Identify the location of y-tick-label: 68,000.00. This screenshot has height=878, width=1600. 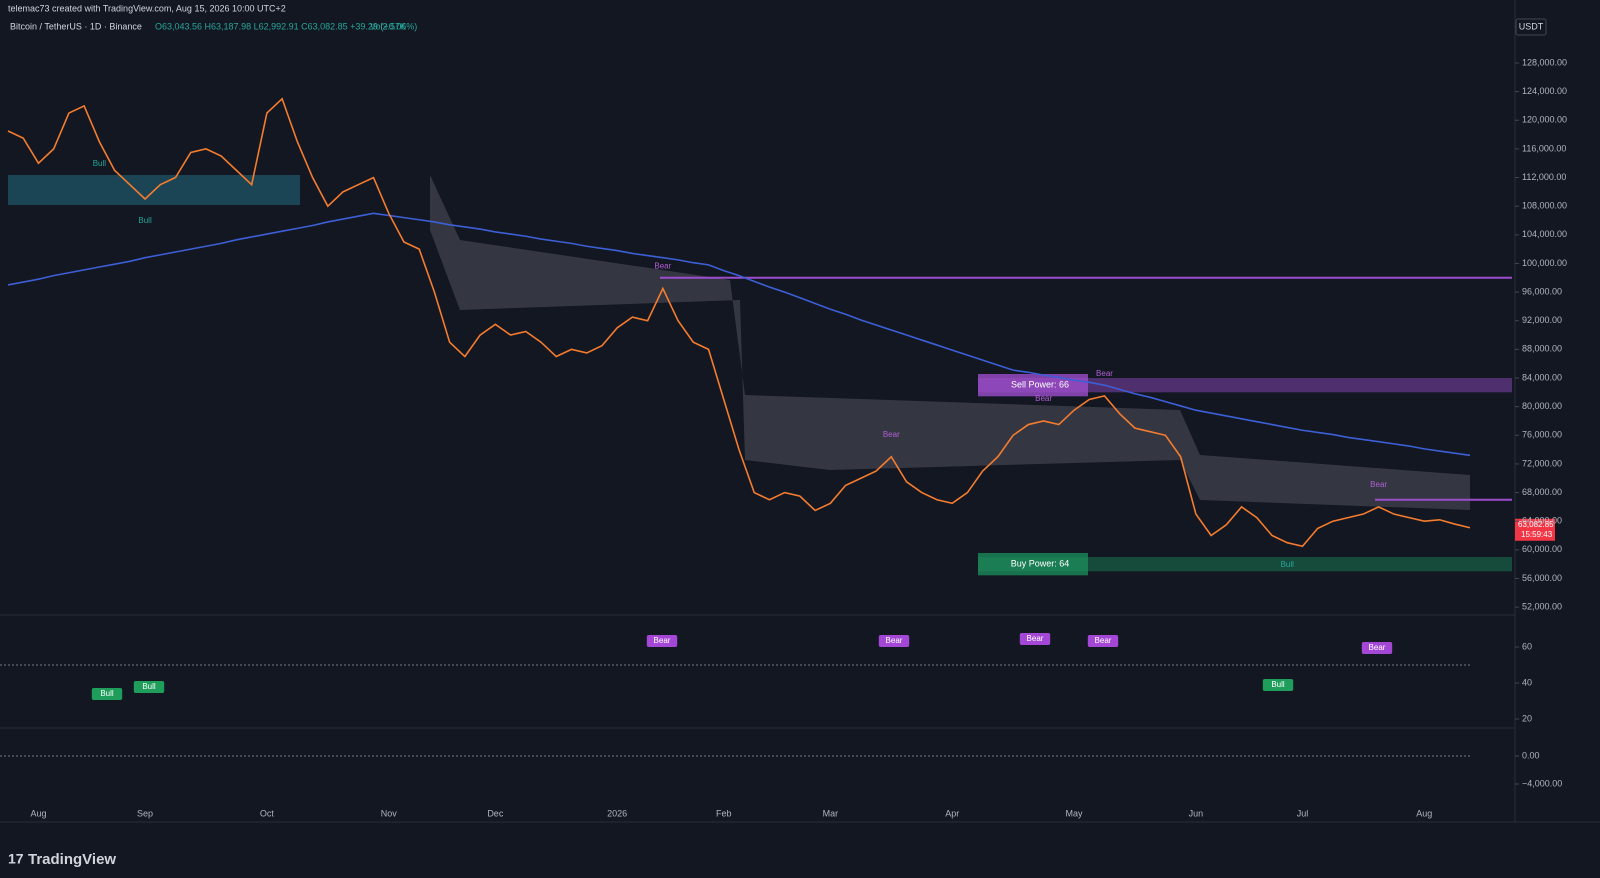
(1542, 492).